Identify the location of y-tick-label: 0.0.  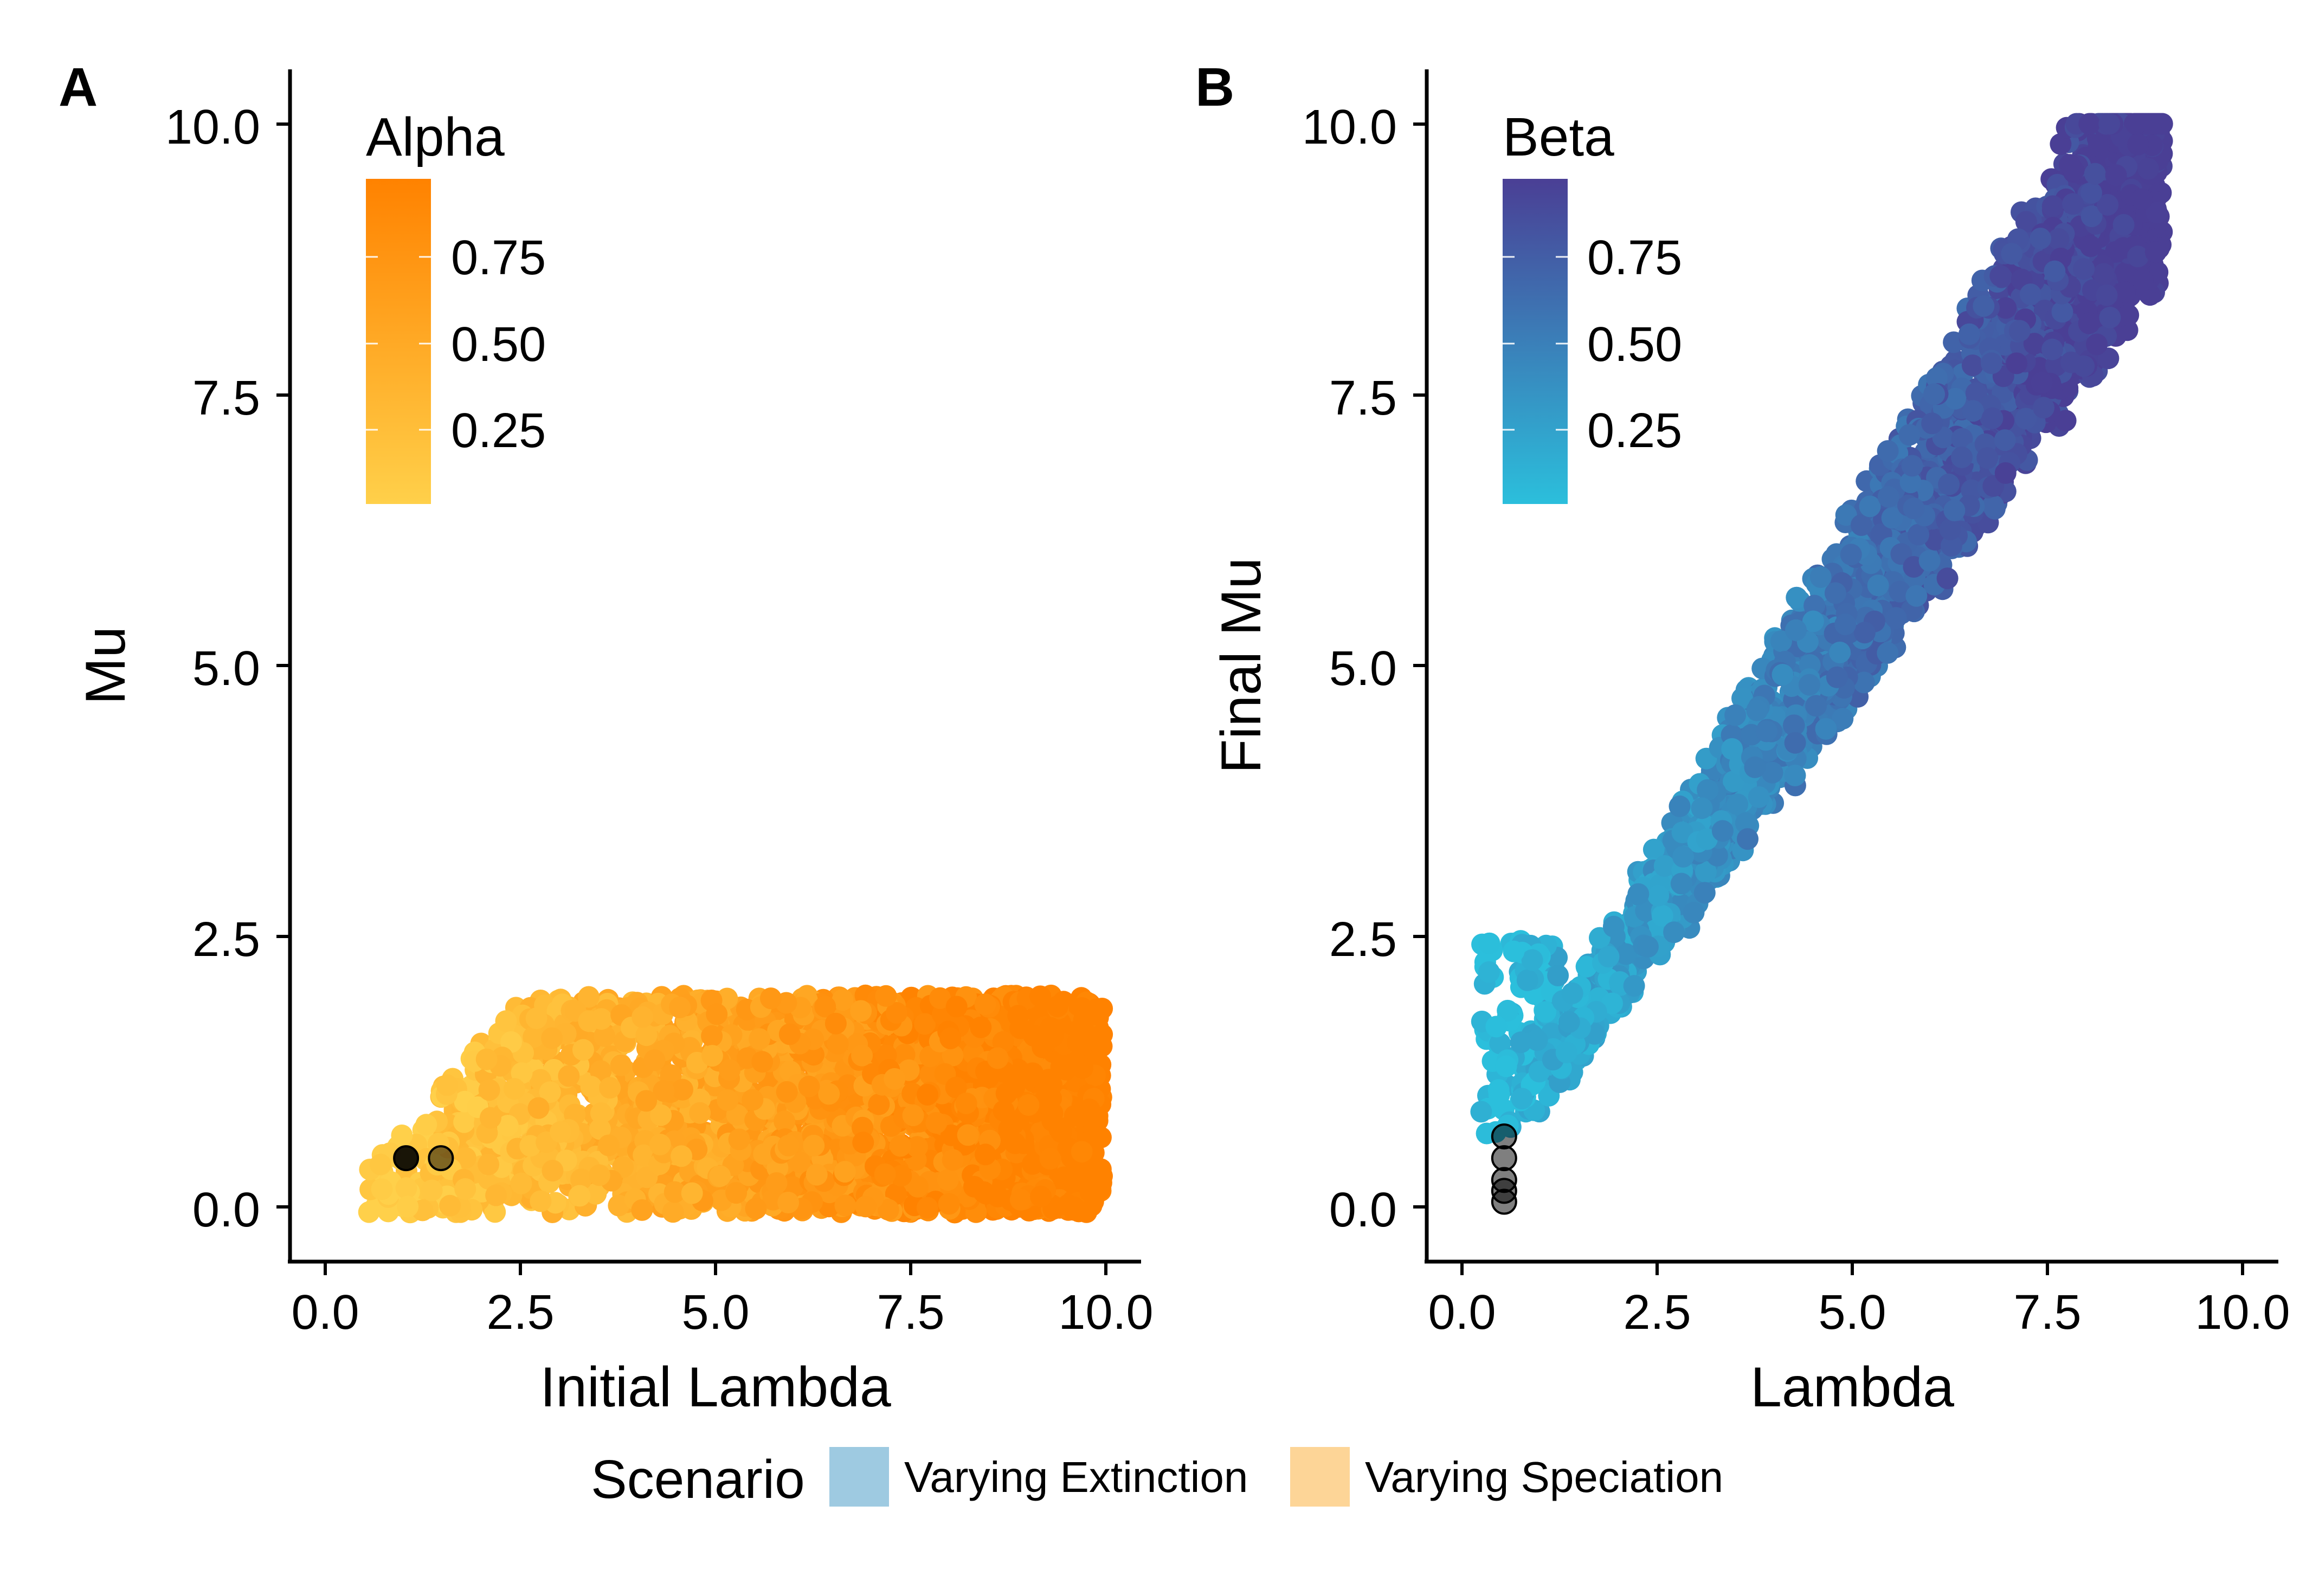
(226, 1210).